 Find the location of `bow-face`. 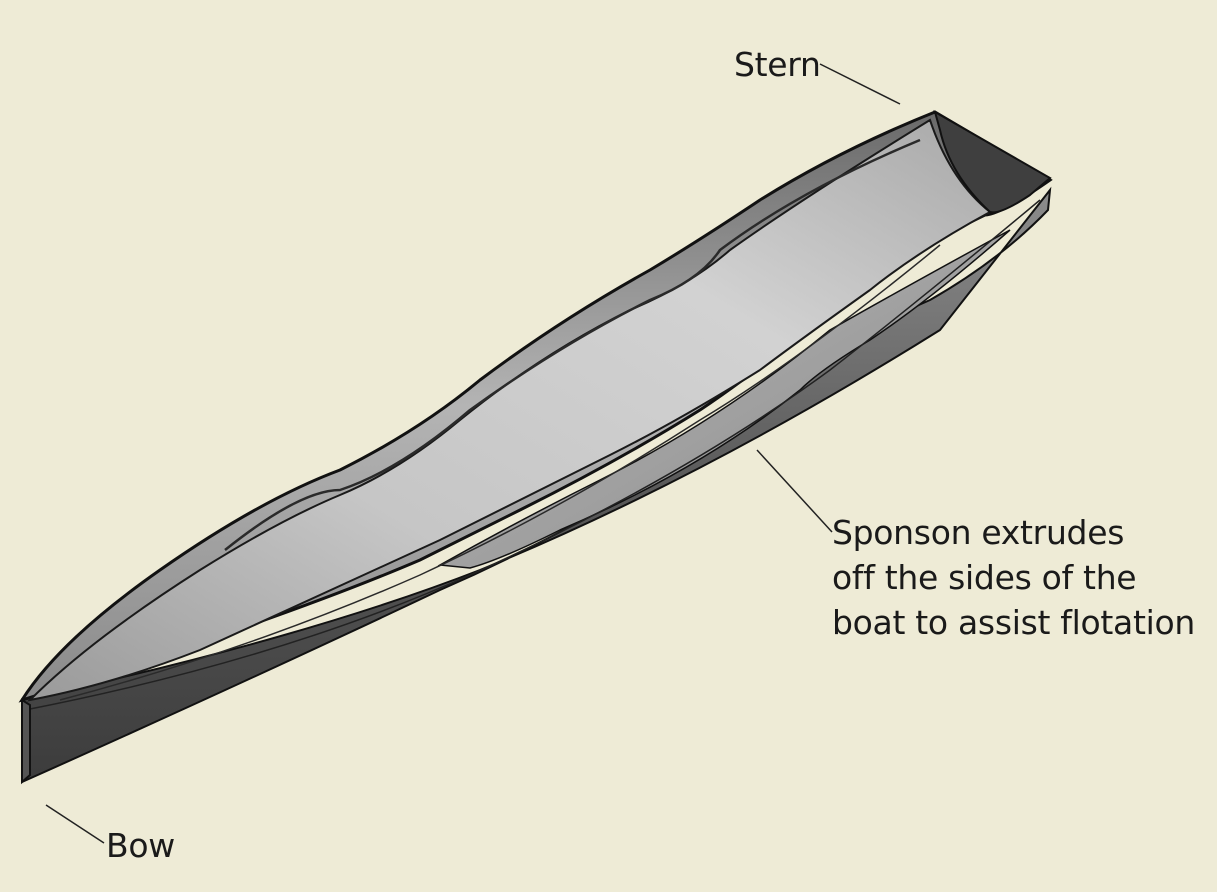

bow-face is located at coordinates (26, 741).